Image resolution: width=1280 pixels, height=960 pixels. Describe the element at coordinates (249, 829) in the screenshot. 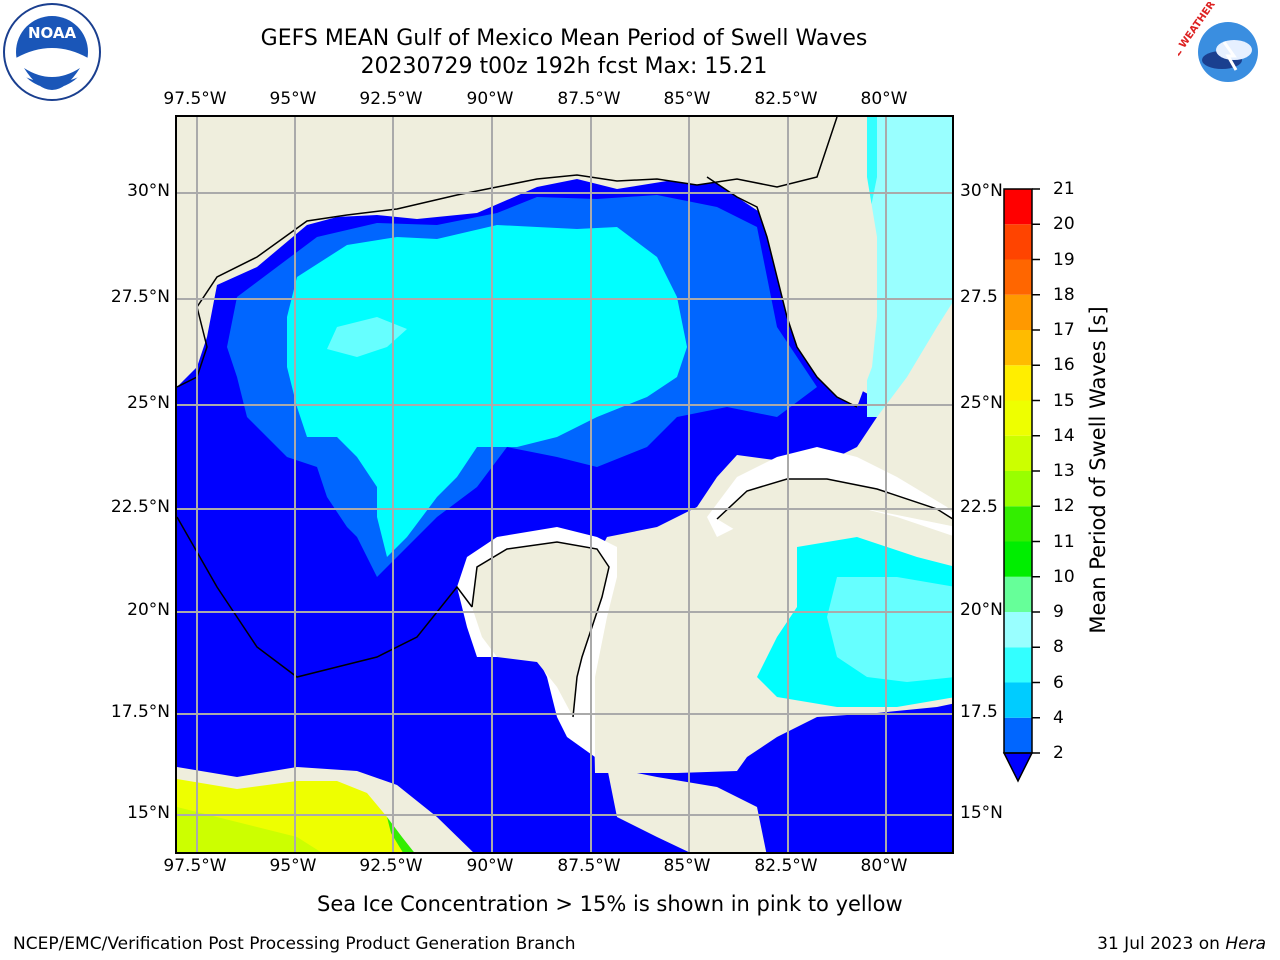

I see `pacific-yellow-green-region` at that location.